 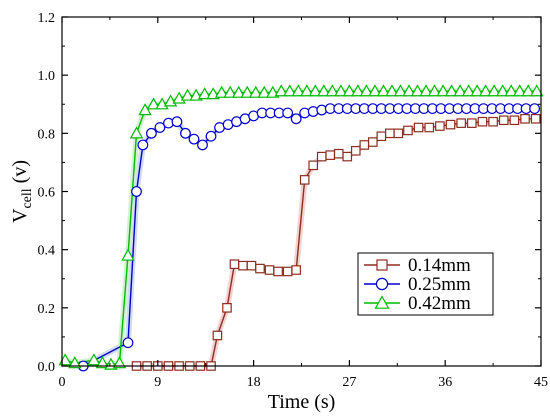 I want to click on y-axis-title-subscript: cell, so click(x=27, y=198).